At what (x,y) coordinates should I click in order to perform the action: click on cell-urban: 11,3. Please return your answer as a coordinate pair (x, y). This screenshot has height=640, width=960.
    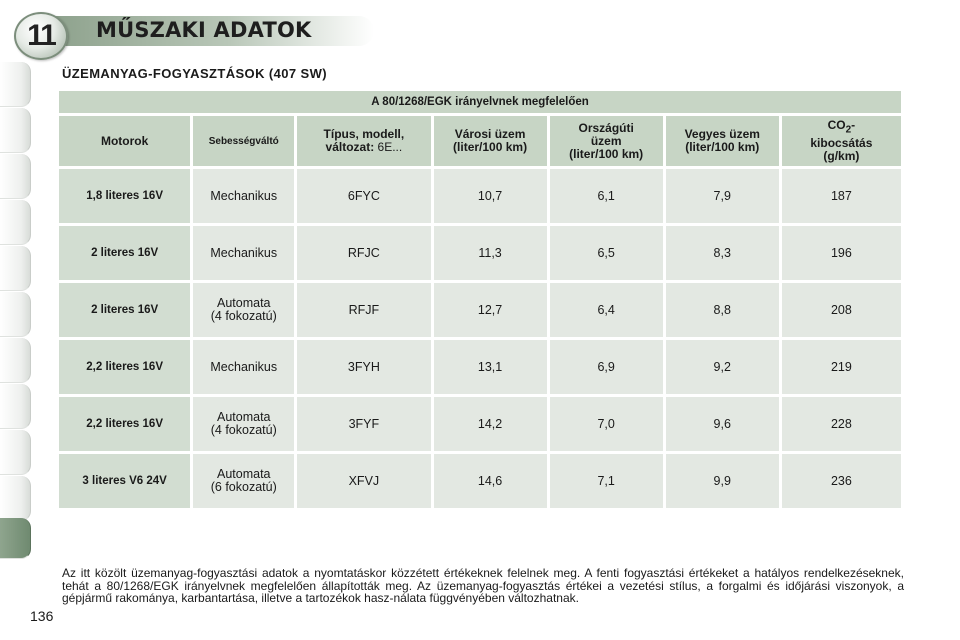
    Looking at the image, I should click on (490, 253).